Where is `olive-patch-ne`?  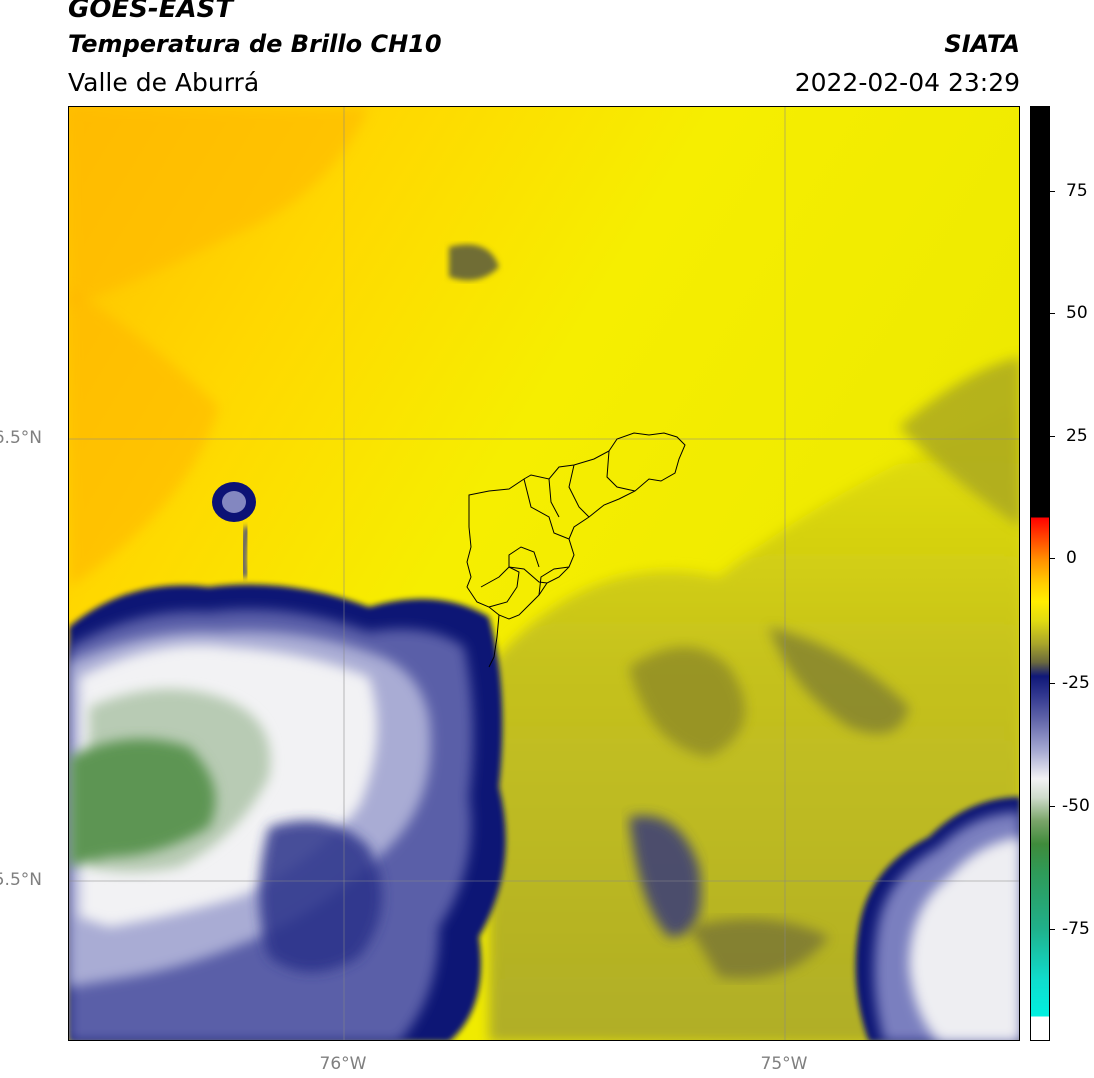 olive-patch-ne is located at coordinates (959, 441).